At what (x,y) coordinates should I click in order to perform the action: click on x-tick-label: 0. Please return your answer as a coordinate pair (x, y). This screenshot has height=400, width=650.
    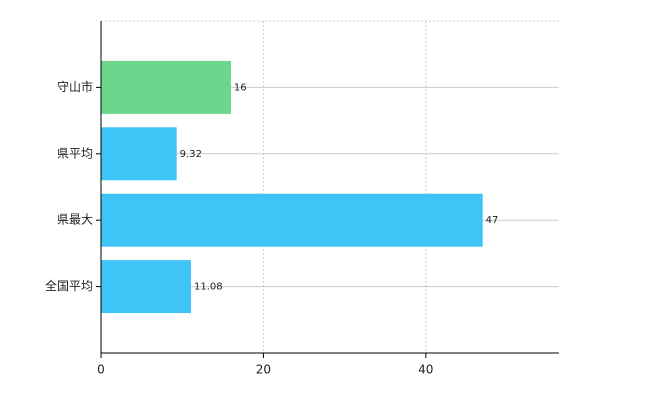
    Looking at the image, I should click on (101, 370).